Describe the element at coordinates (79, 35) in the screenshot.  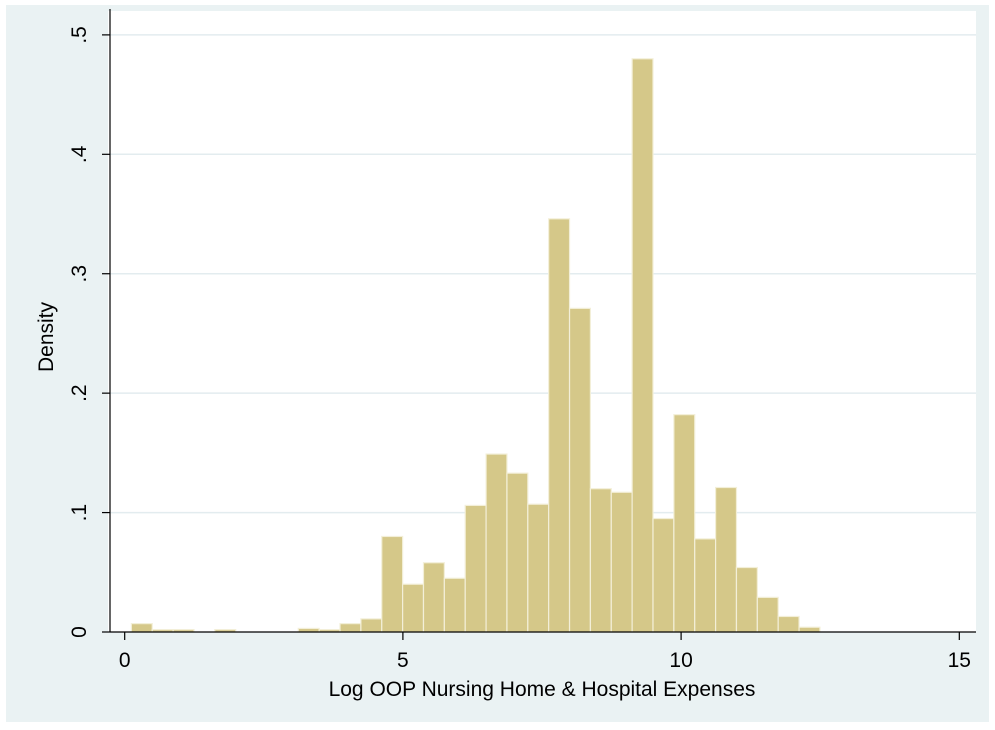
I see `y-tick-label: .5` at that location.